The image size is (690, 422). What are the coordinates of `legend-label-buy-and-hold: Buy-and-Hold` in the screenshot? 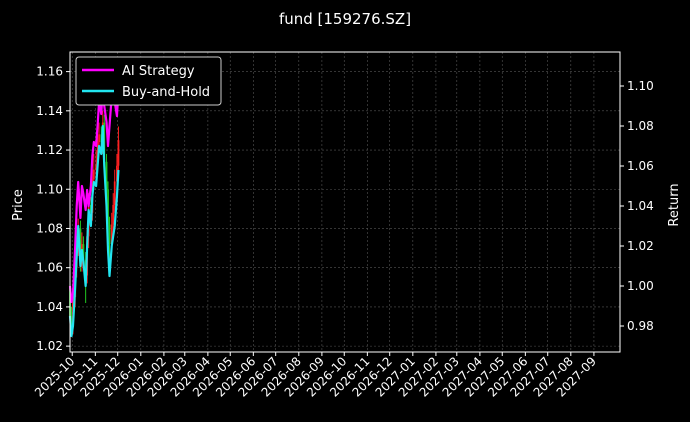 It's located at (166, 92).